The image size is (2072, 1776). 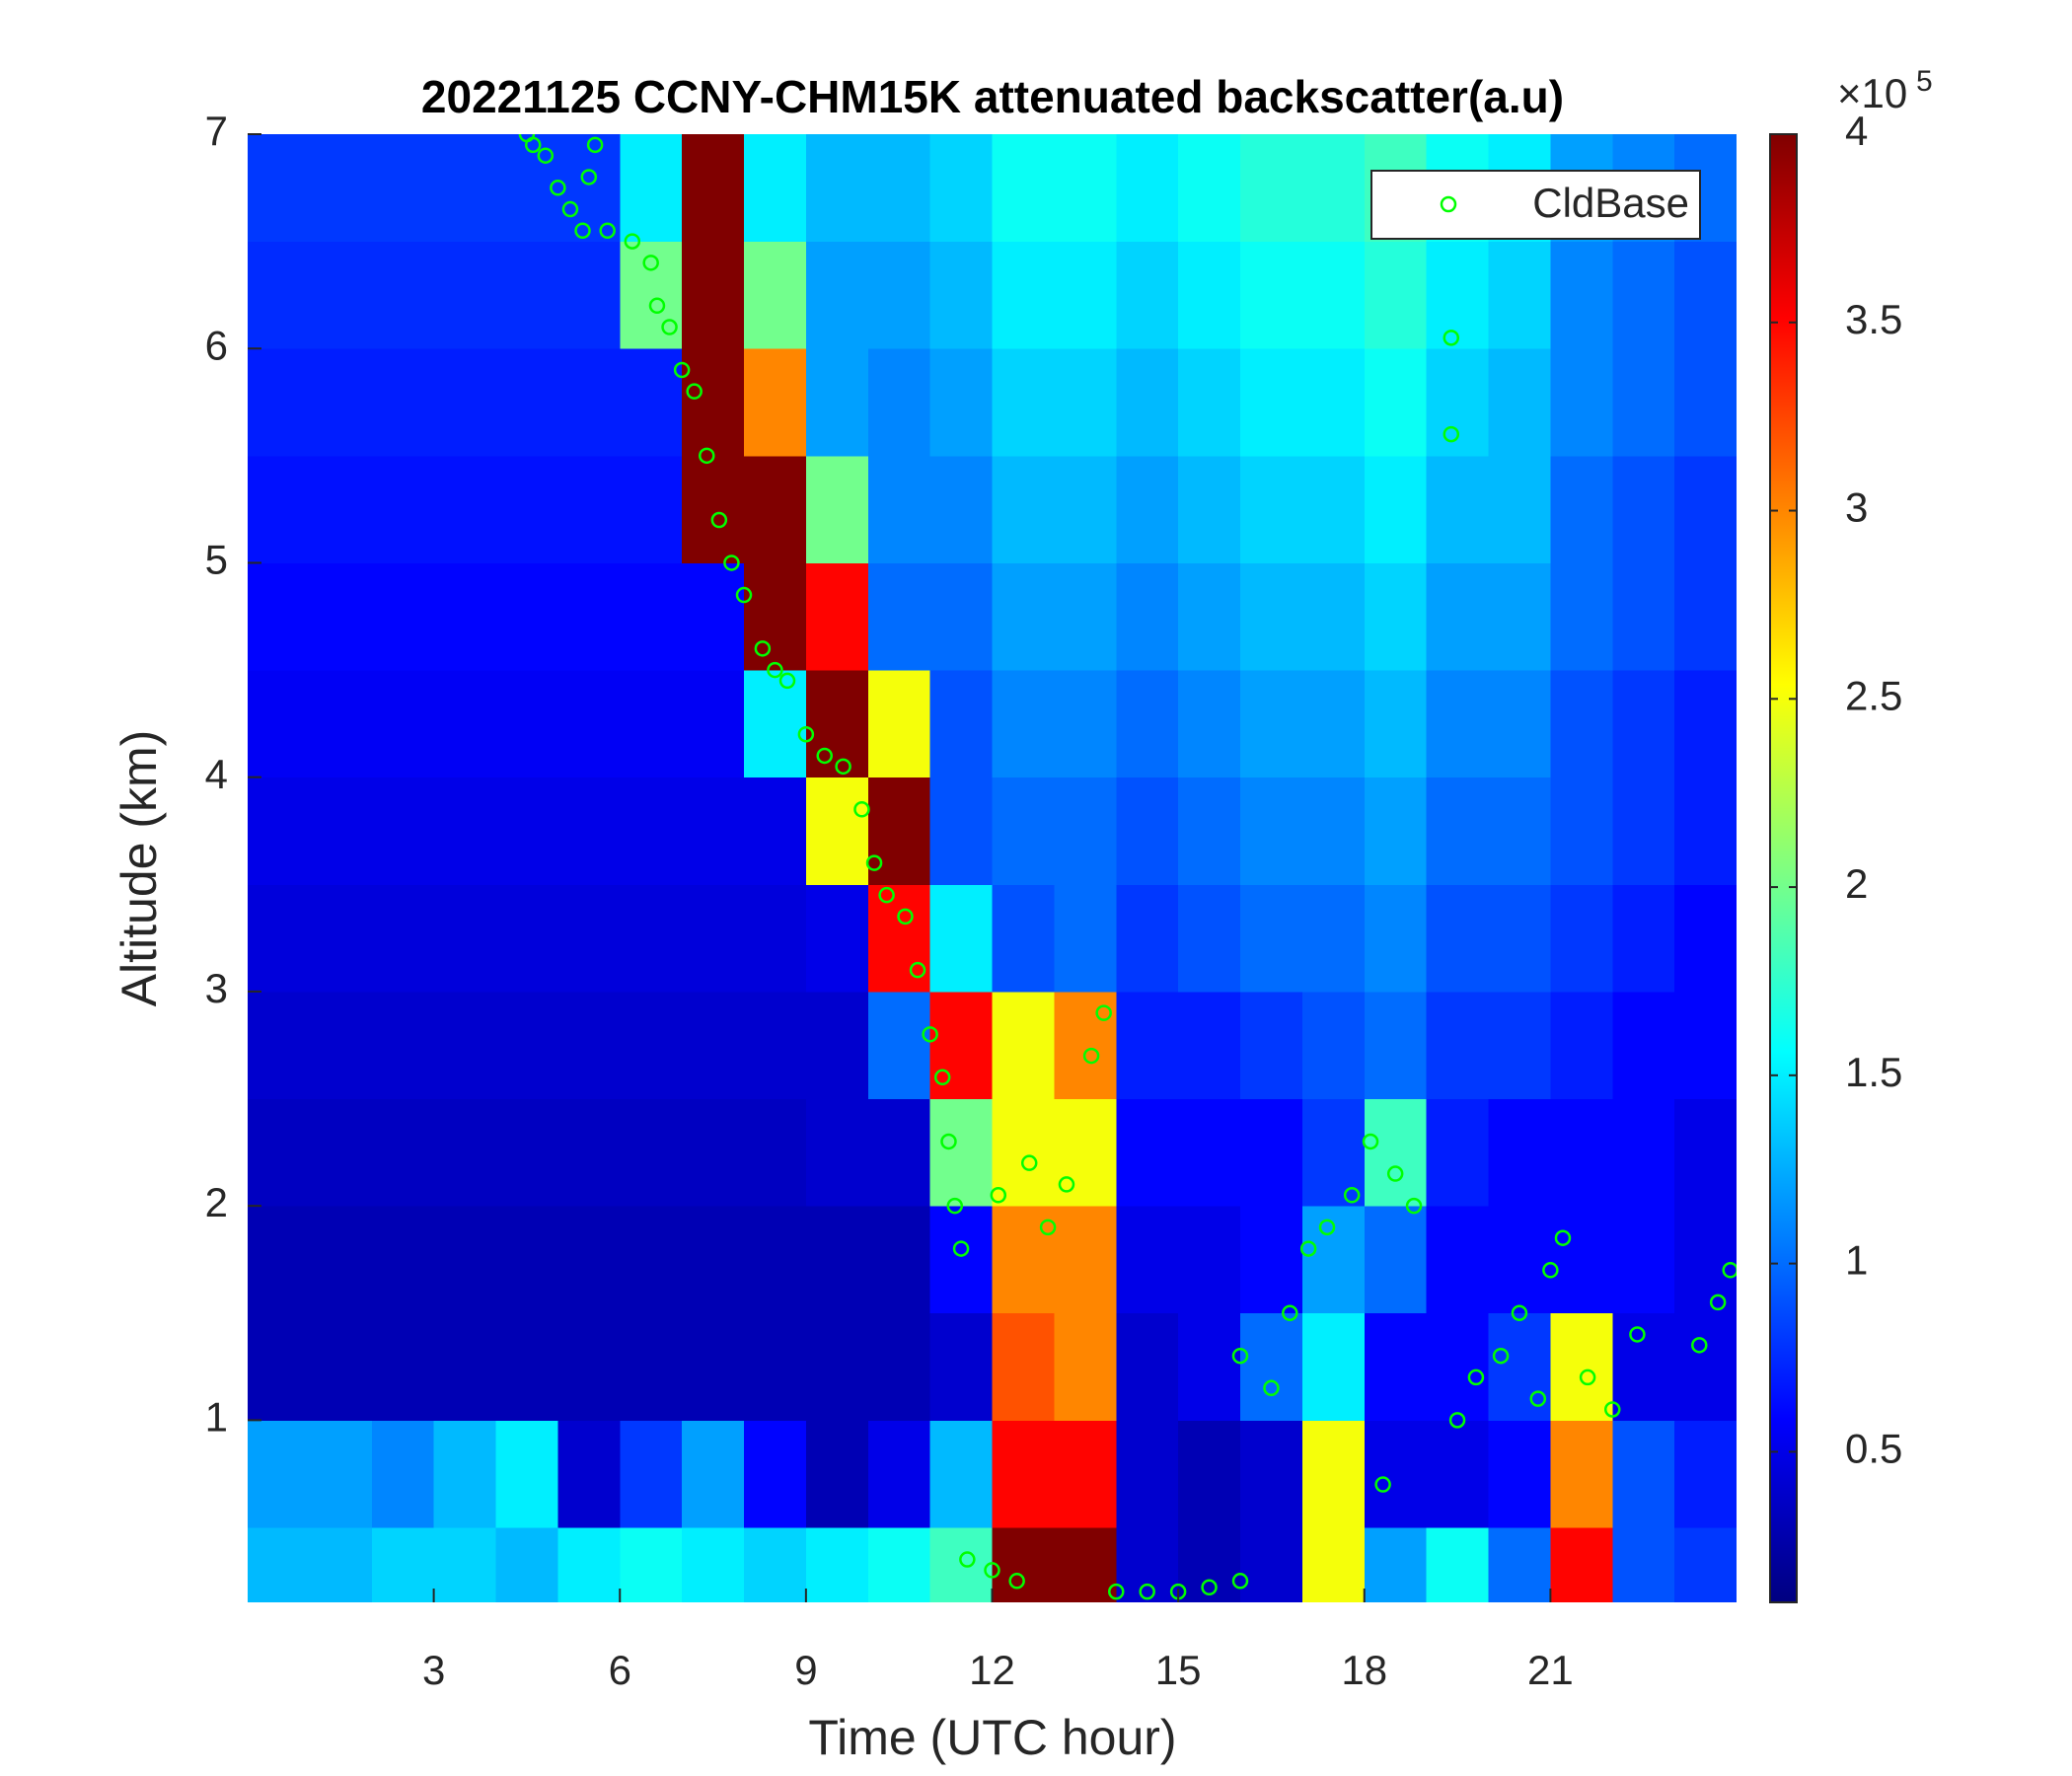 I want to click on colorbar-tick-label: 1.5, so click(x=1874, y=1072).